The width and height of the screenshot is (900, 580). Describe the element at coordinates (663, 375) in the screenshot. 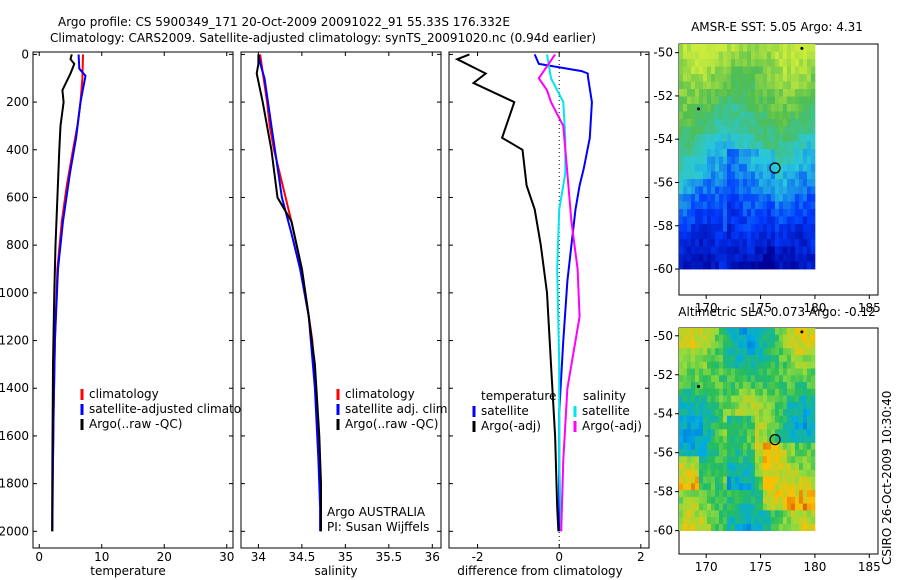

I see `lat-tick-label: -52` at that location.